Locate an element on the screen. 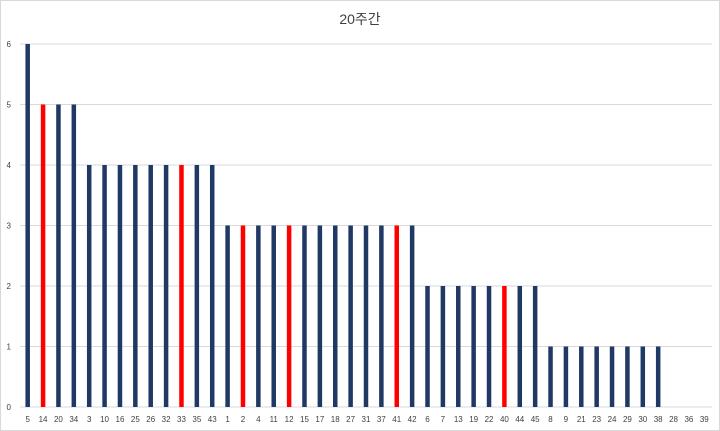  x-tick-label: 39 is located at coordinates (704, 419).